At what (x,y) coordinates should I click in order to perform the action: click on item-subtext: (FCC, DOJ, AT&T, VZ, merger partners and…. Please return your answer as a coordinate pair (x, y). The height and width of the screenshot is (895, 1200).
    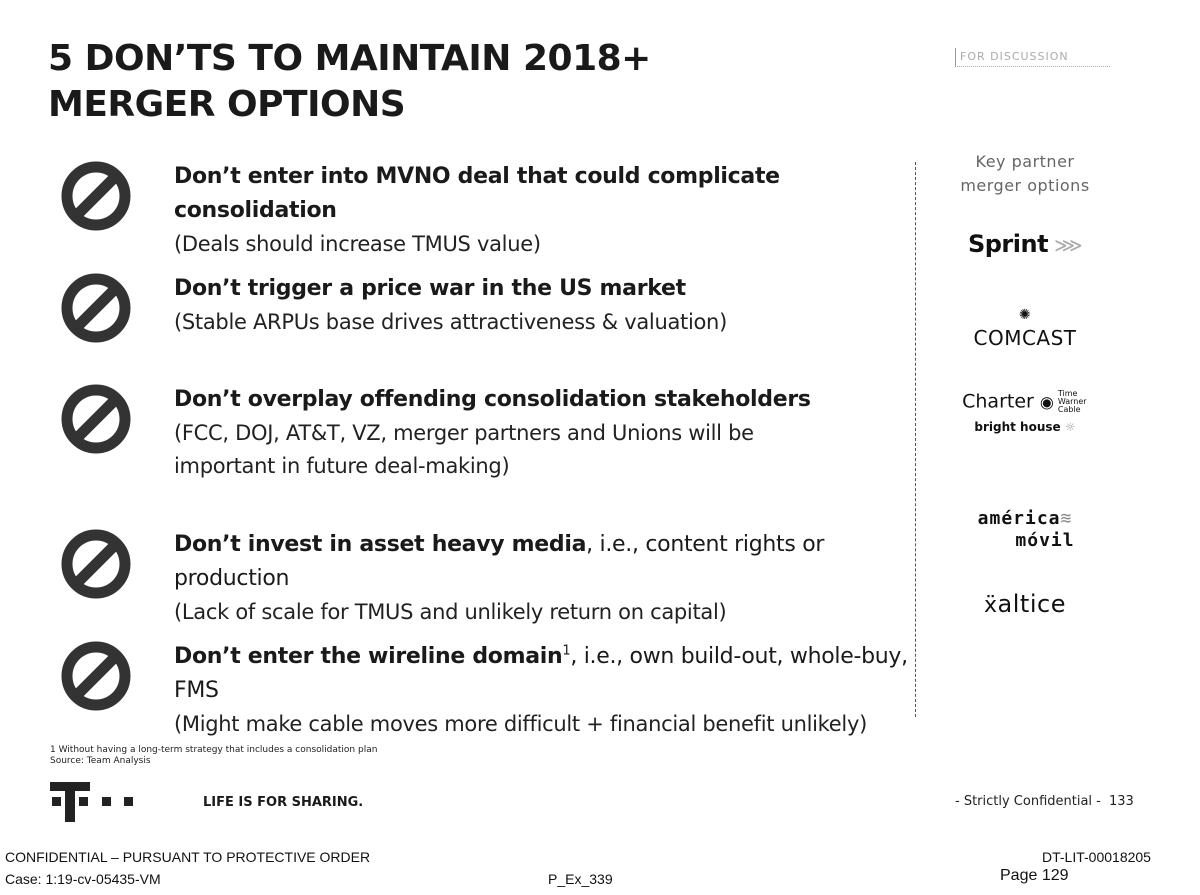
    Looking at the image, I should click on (464, 449).